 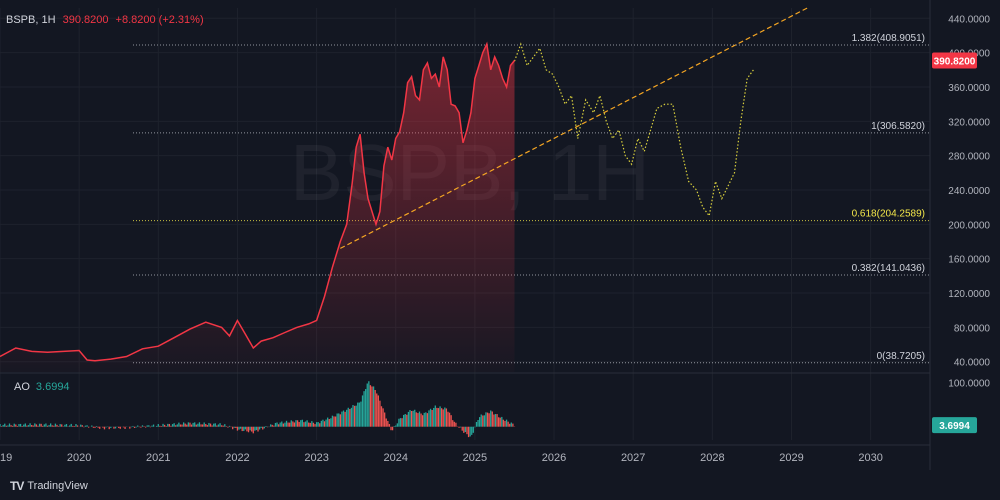 I want to click on x-tick-label: 2020, so click(x=79, y=458).